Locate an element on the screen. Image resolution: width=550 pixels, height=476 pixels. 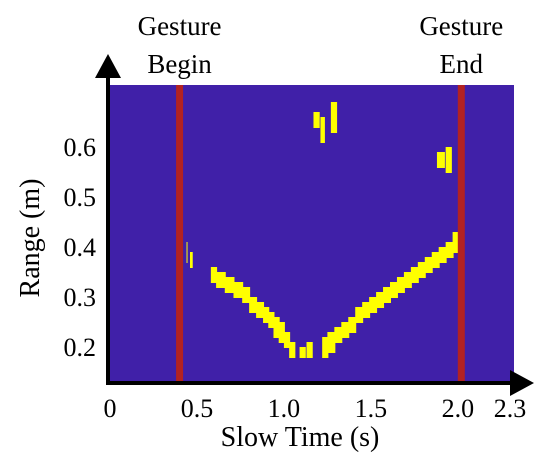
y-tick-label-3: 0.5 is located at coordinates (80, 197).